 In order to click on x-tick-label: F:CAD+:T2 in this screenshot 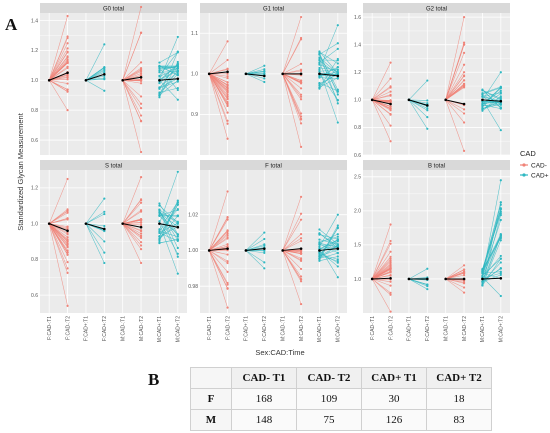, I will do `click(105, 328)`.